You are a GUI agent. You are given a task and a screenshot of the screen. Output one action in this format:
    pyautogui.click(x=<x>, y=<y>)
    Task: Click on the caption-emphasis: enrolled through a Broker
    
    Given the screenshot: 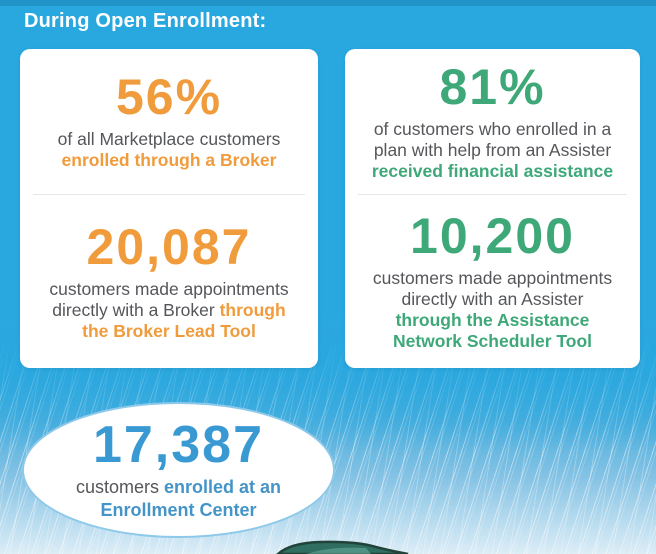 What is the action you would take?
    pyautogui.click(x=169, y=160)
    